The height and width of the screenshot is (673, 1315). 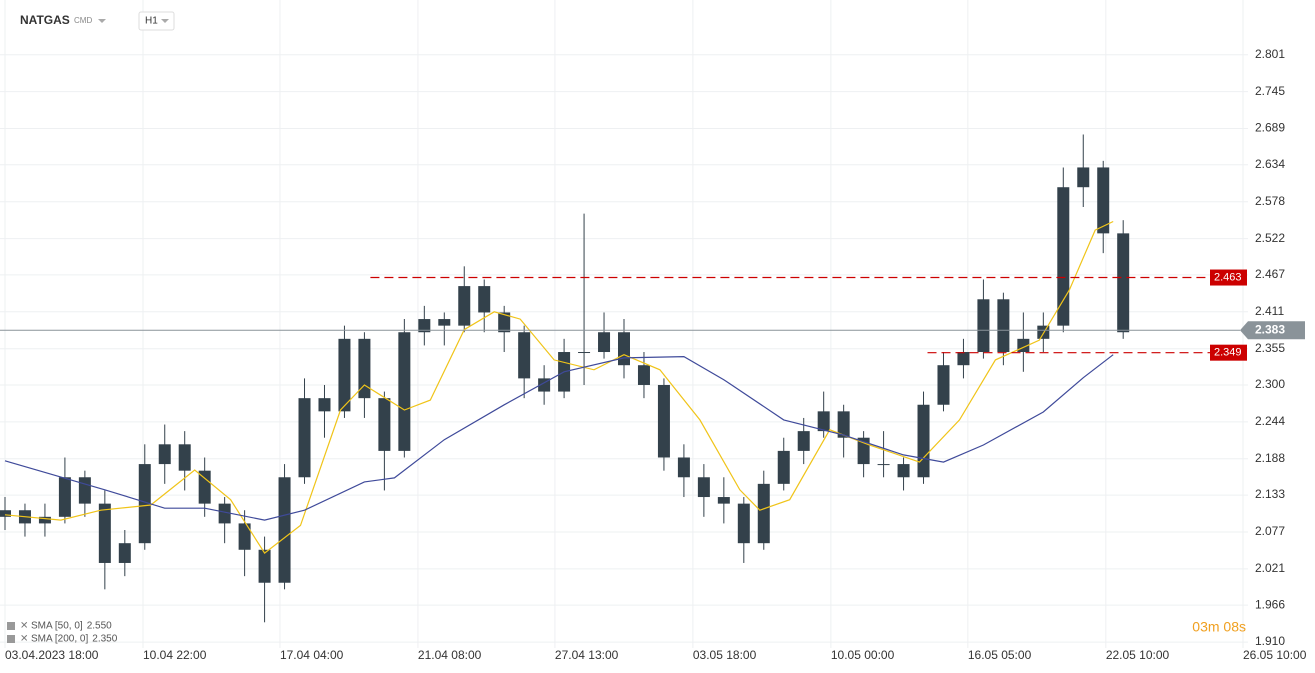 What do you see at coordinates (1270, 164) in the screenshot?
I see `y-tick-label: 2.634` at bounding box center [1270, 164].